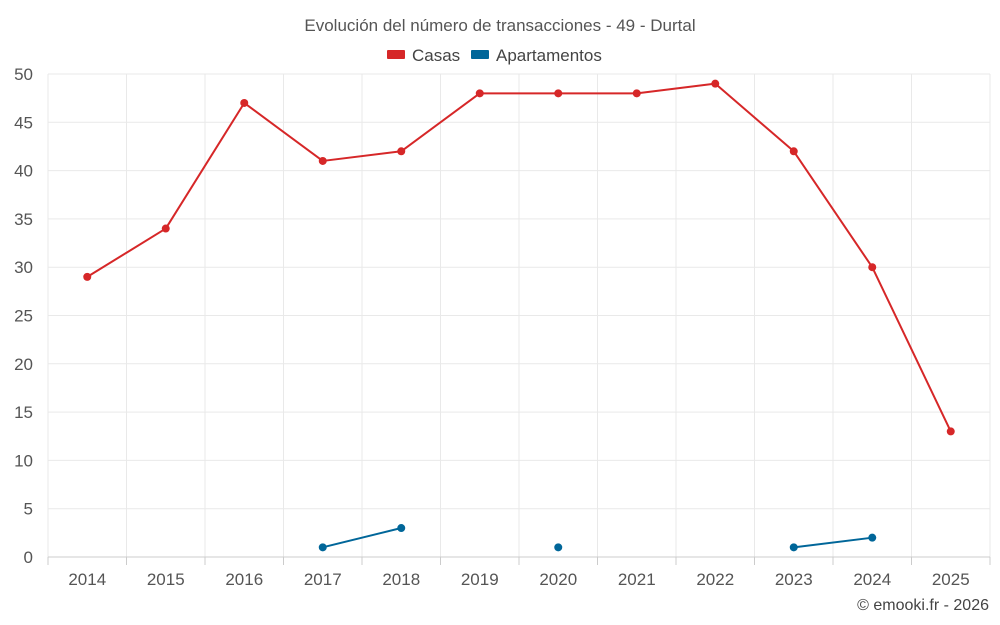 The image size is (1000, 625). Describe the element at coordinates (401, 528) in the screenshot. I see `data-point-apartamentos-2018` at that location.